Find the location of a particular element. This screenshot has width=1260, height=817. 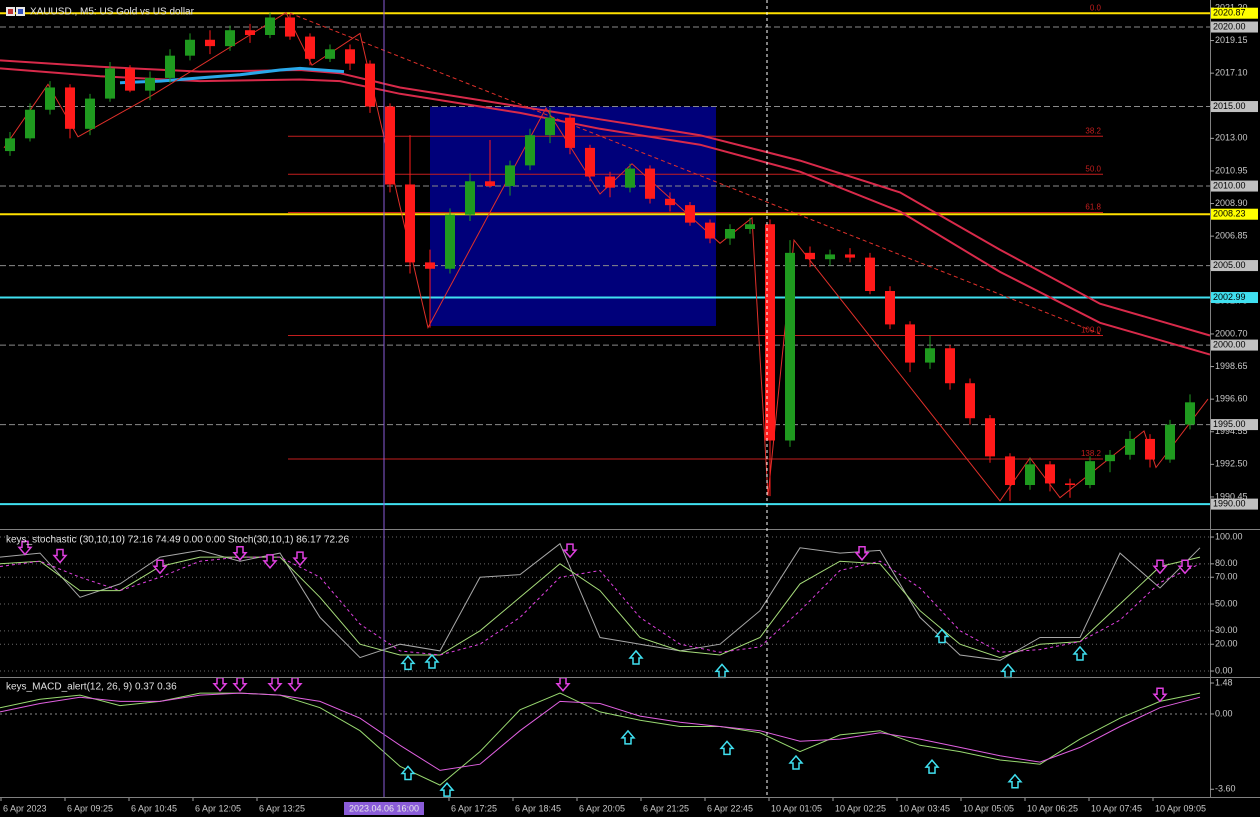

y-tick-label: 20.00 is located at coordinates (1226, 644).